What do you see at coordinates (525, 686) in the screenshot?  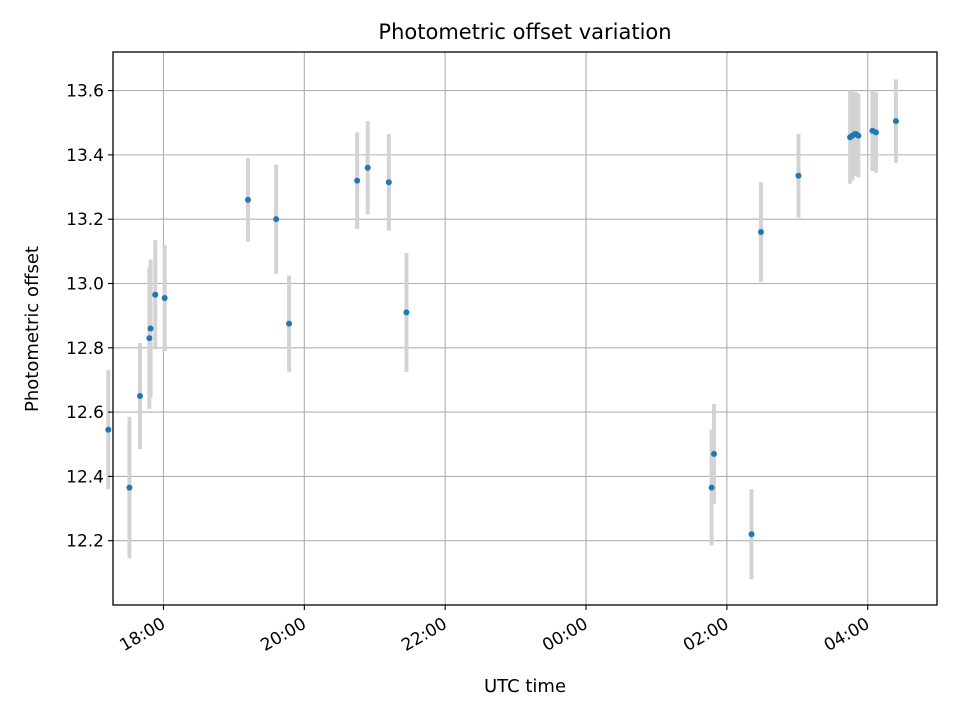 I see `x-axis-label: UTC time` at bounding box center [525, 686].